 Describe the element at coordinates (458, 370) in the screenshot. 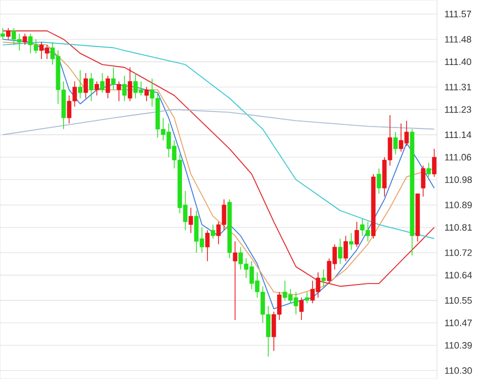

I see `y-tick-label: 110.30` at that location.